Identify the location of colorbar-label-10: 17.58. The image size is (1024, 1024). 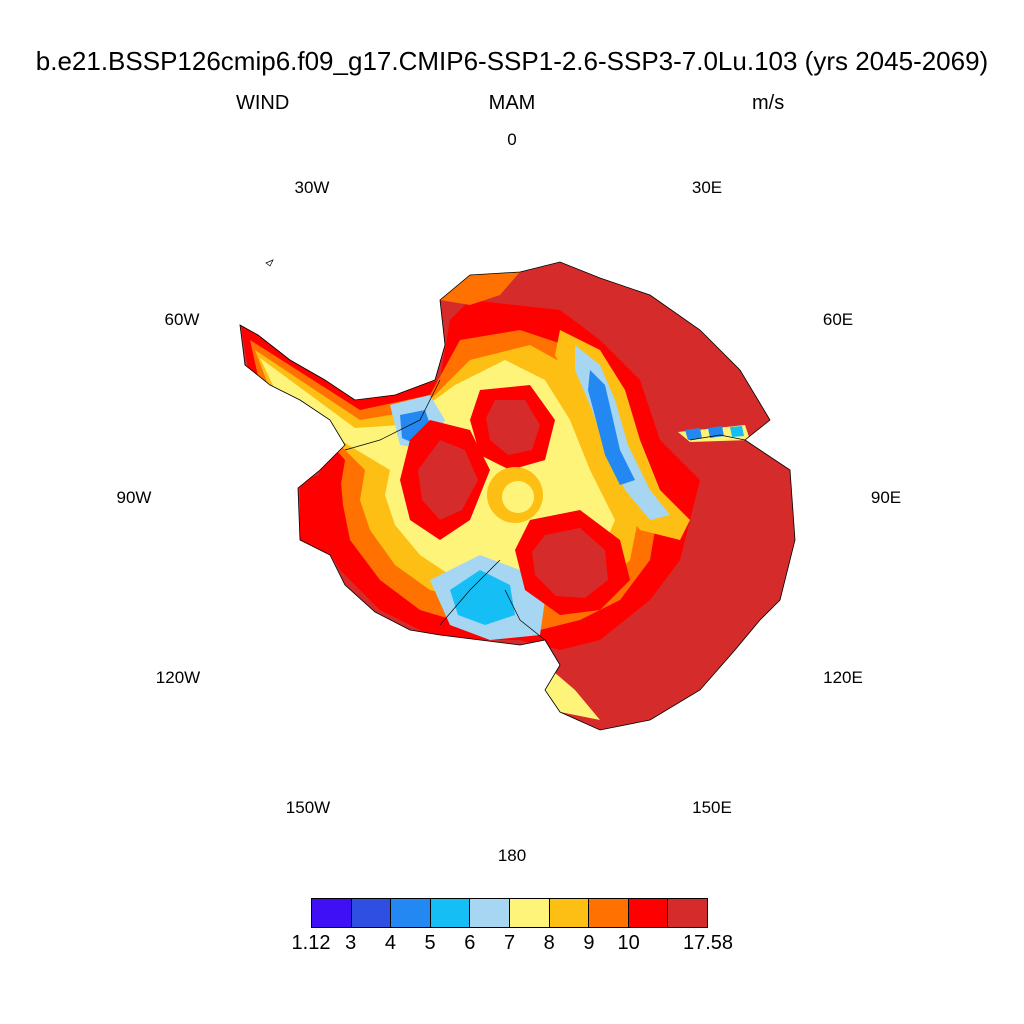
(708, 943).